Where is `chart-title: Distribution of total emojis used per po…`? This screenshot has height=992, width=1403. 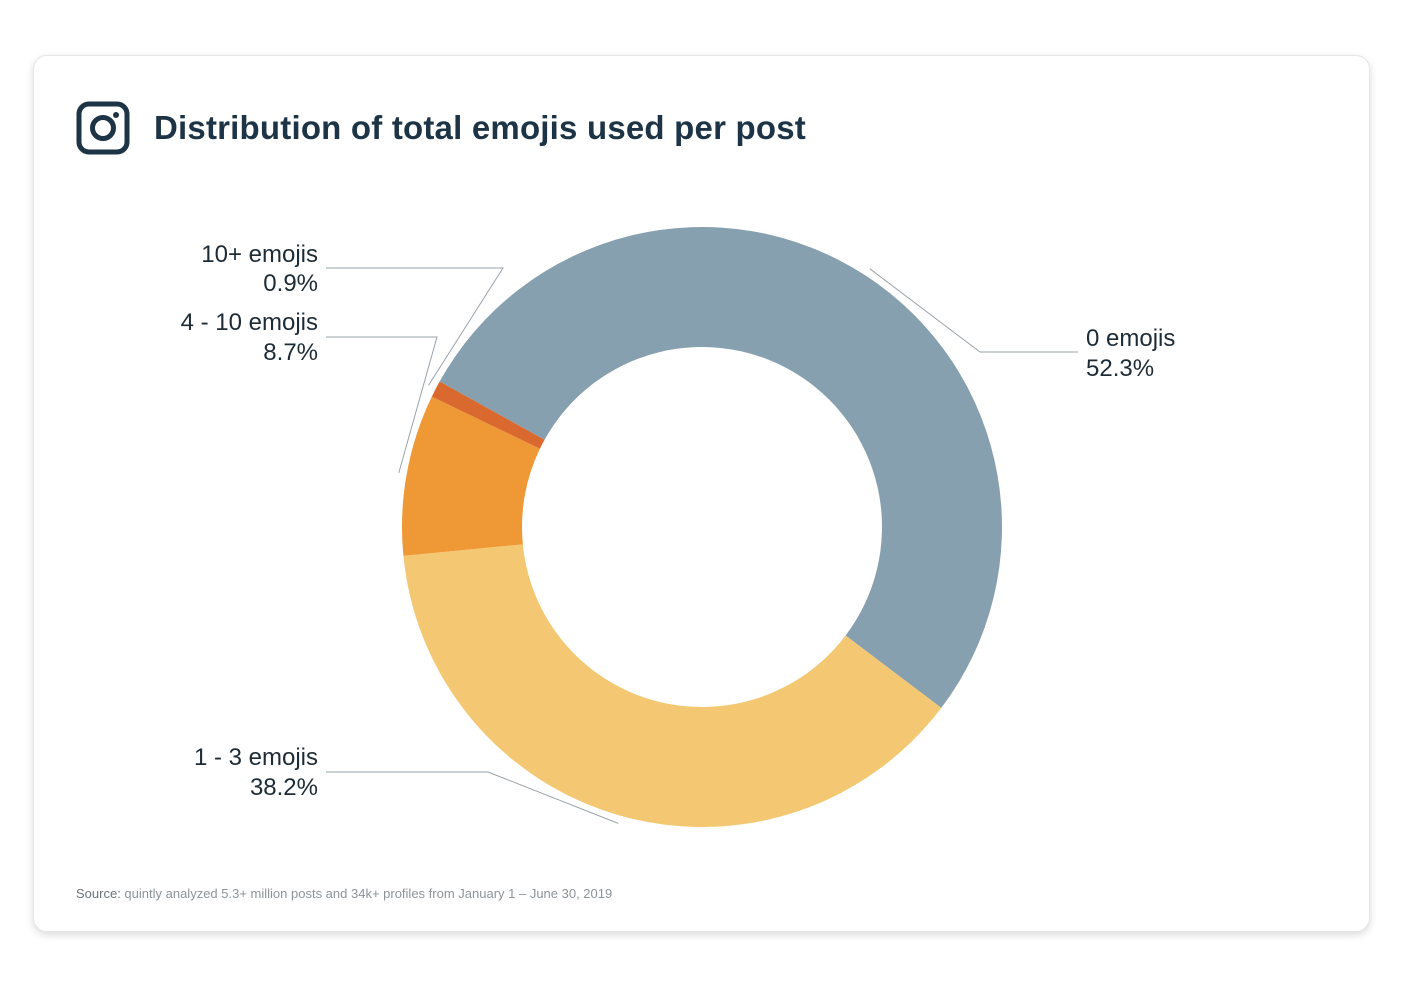 chart-title: Distribution of total emojis used per po… is located at coordinates (480, 127).